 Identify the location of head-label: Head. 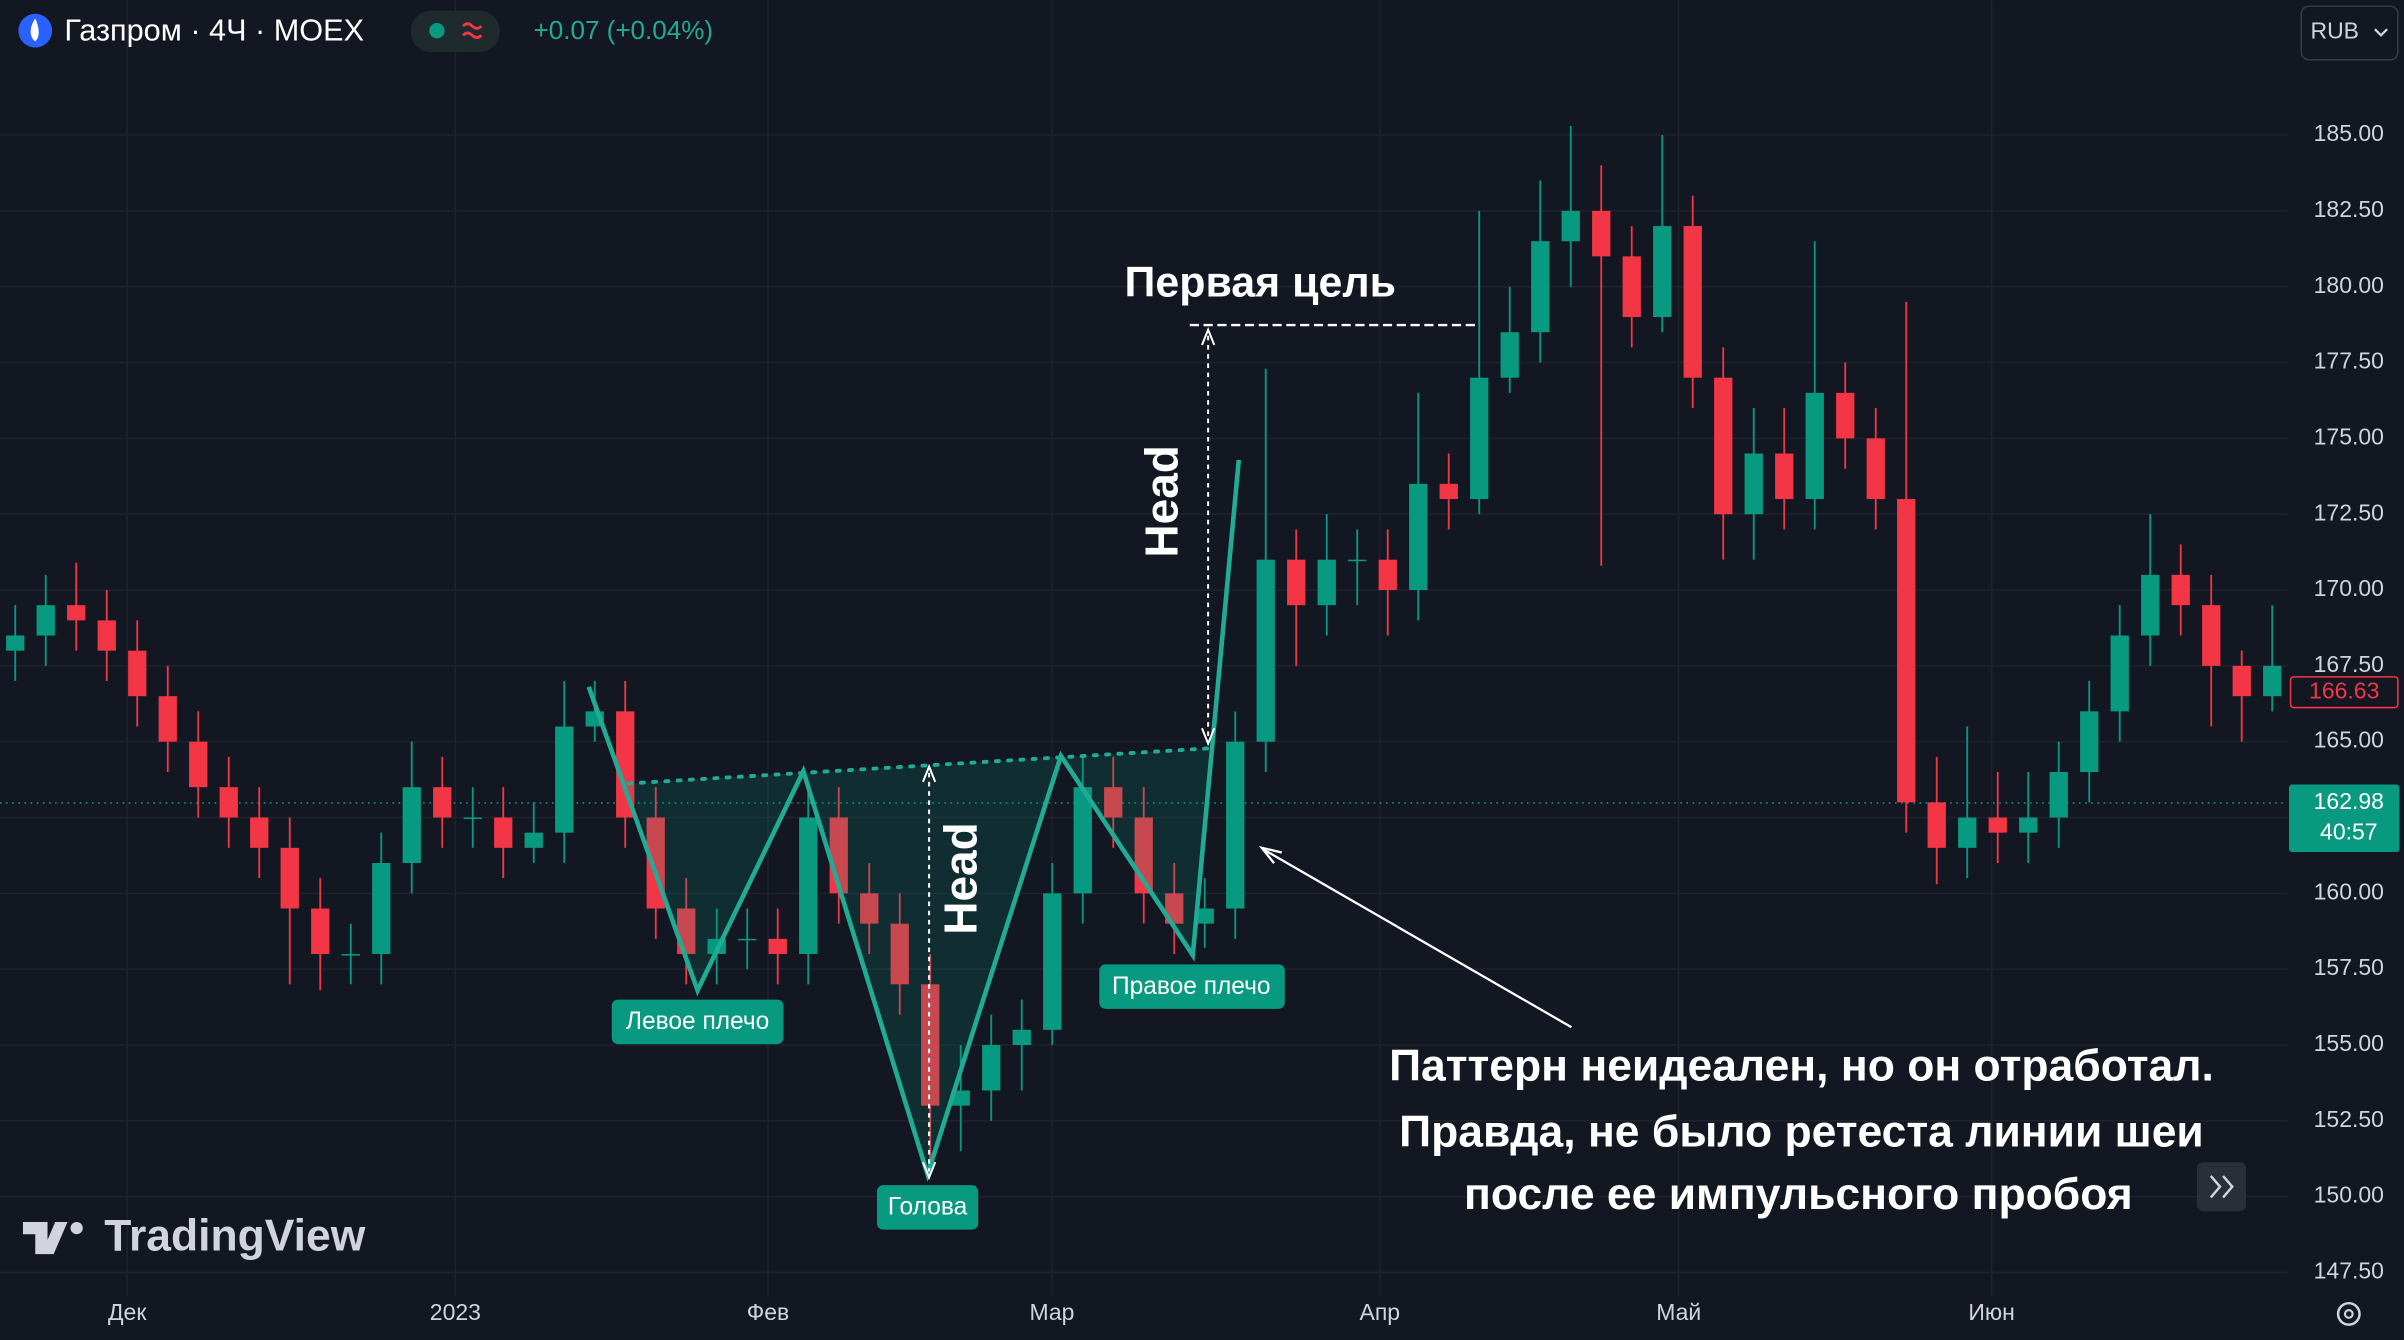
(961, 878).